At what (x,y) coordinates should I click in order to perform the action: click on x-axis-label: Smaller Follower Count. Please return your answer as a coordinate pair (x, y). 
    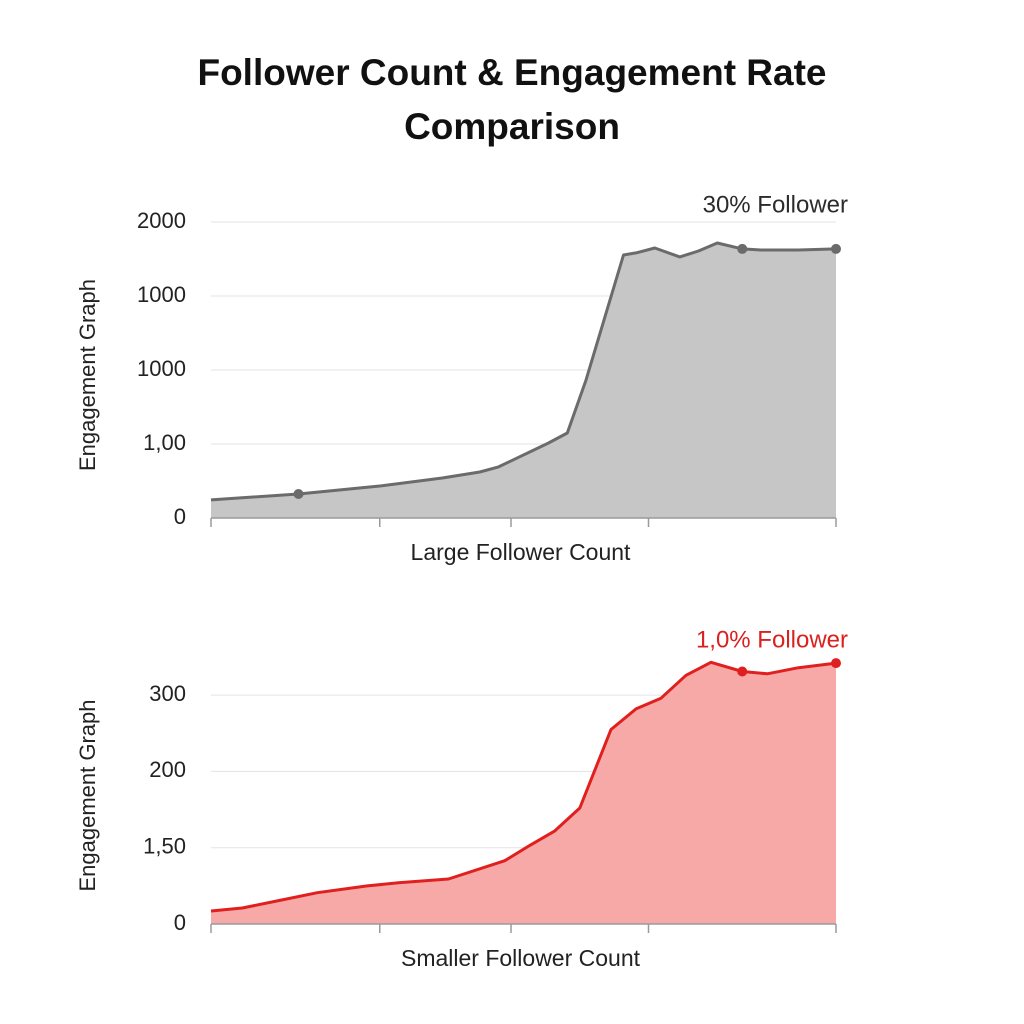
    Looking at the image, I should click on (521, 958).